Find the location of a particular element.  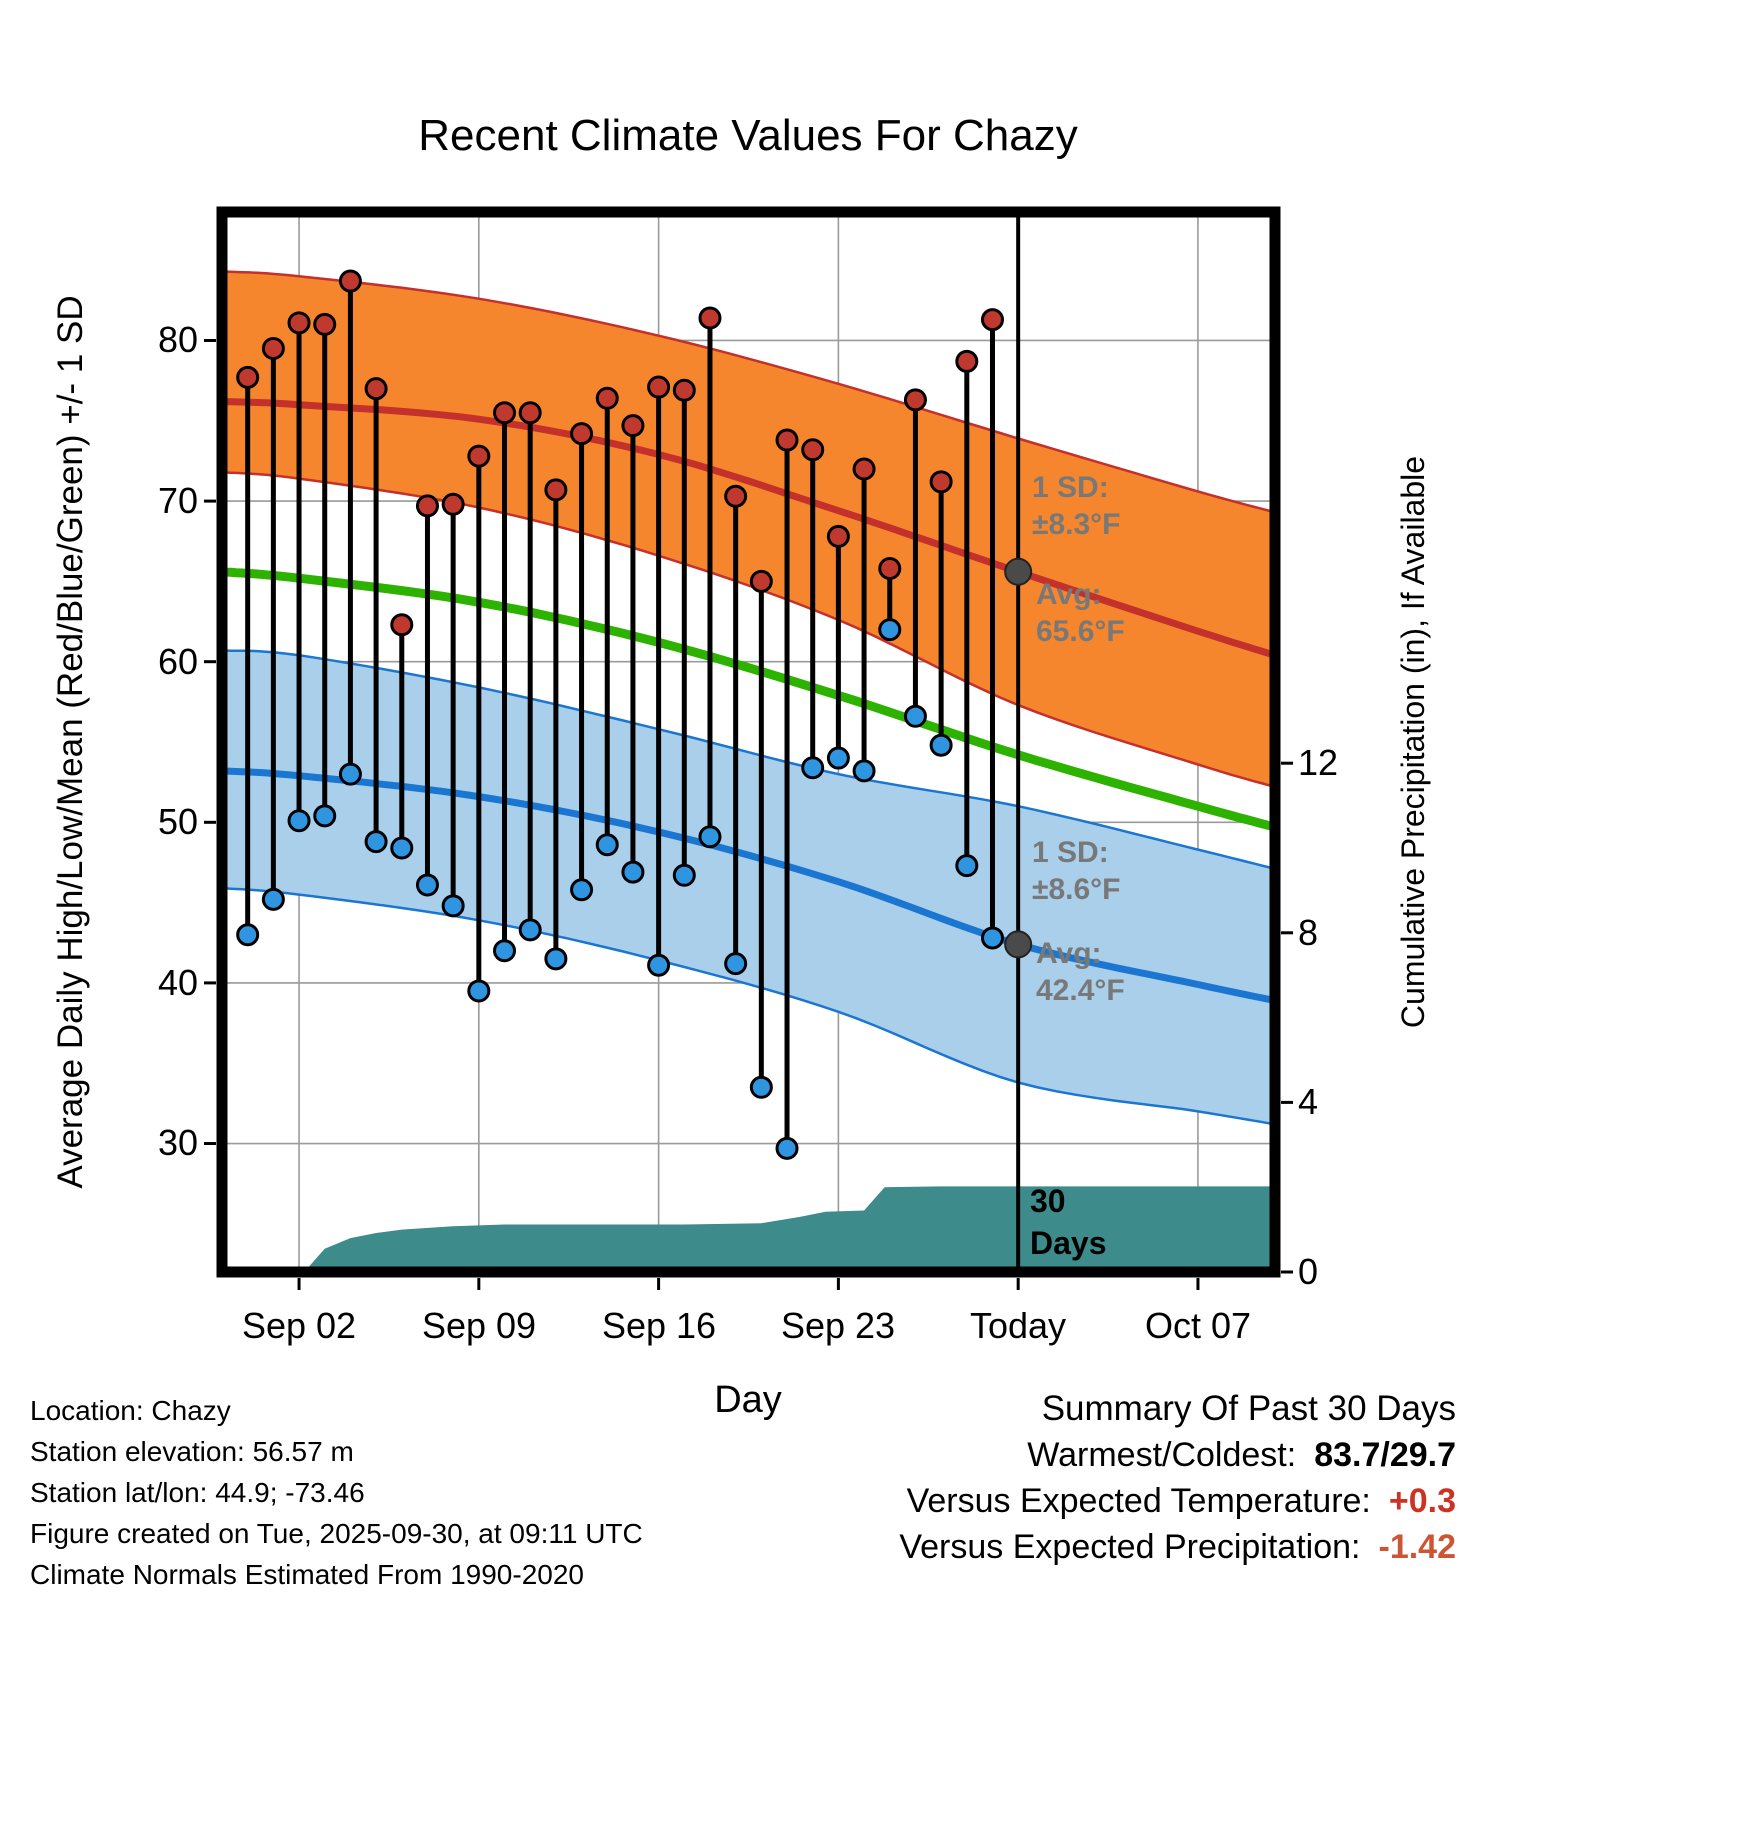

y-tick-label: 70 is located at coordinates (178, 500).